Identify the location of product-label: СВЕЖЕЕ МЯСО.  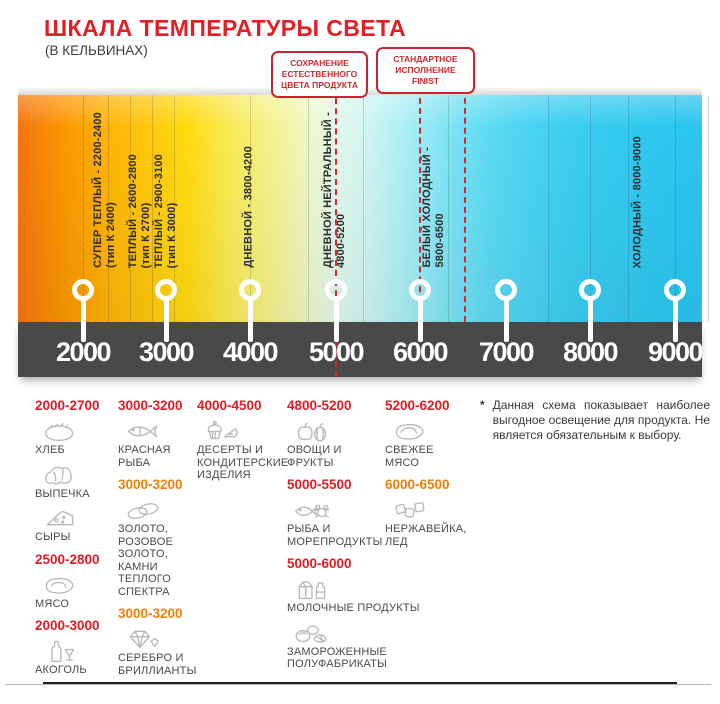
(409, 456).